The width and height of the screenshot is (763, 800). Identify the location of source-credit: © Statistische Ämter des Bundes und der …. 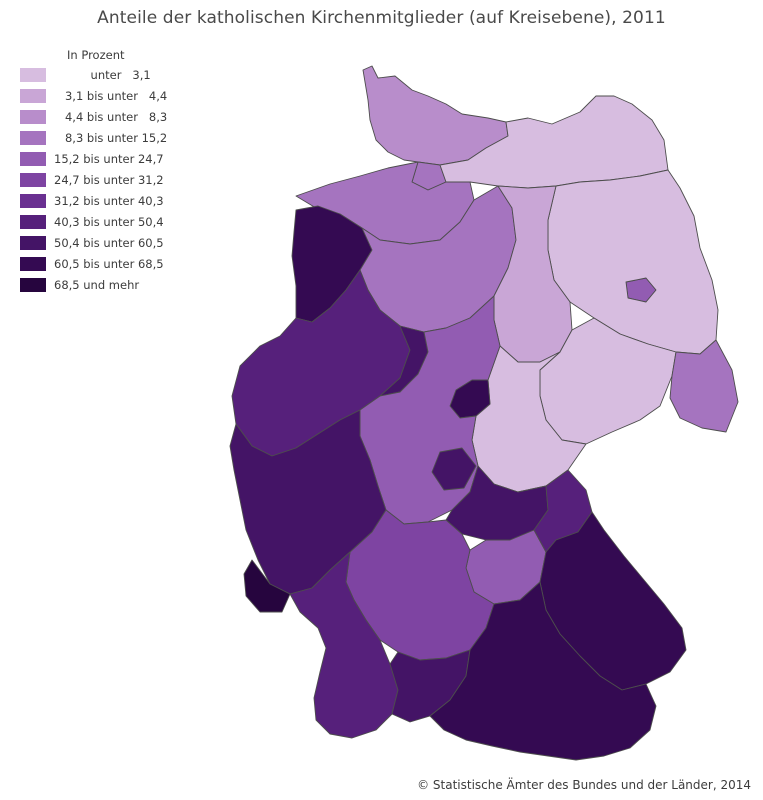
(584, 785).